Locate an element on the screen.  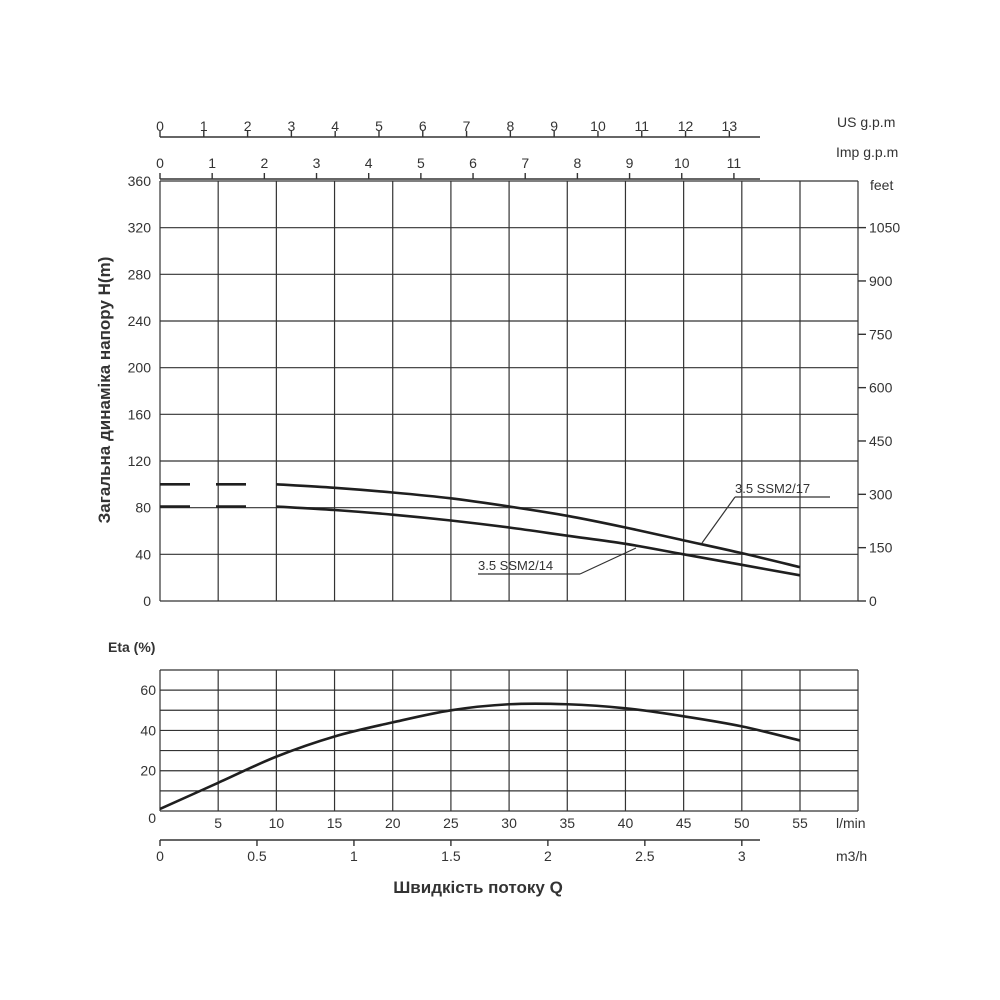
us-gpm-tick-label: 0 is located at coordinates (160, 126).